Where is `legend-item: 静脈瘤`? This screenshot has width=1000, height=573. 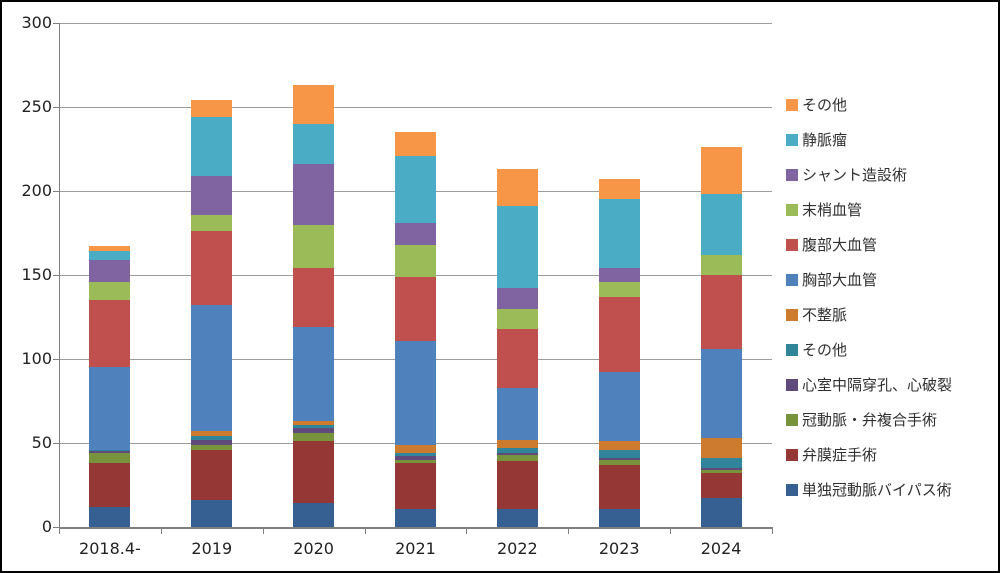 legend-item: 静脈瘤 is located at coordinates (869, 139).